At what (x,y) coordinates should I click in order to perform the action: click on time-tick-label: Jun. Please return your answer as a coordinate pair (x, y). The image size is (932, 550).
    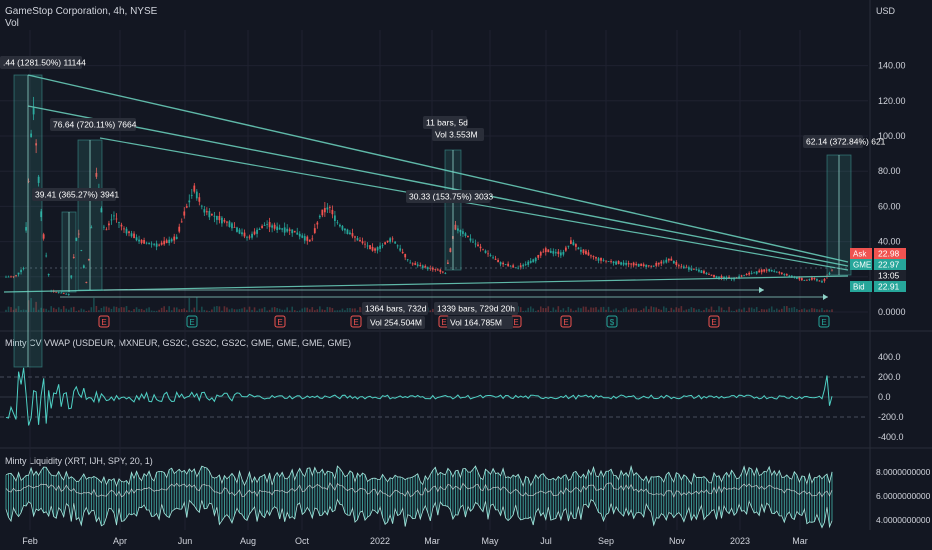
    Looking at the image, I should click on (185, 541).